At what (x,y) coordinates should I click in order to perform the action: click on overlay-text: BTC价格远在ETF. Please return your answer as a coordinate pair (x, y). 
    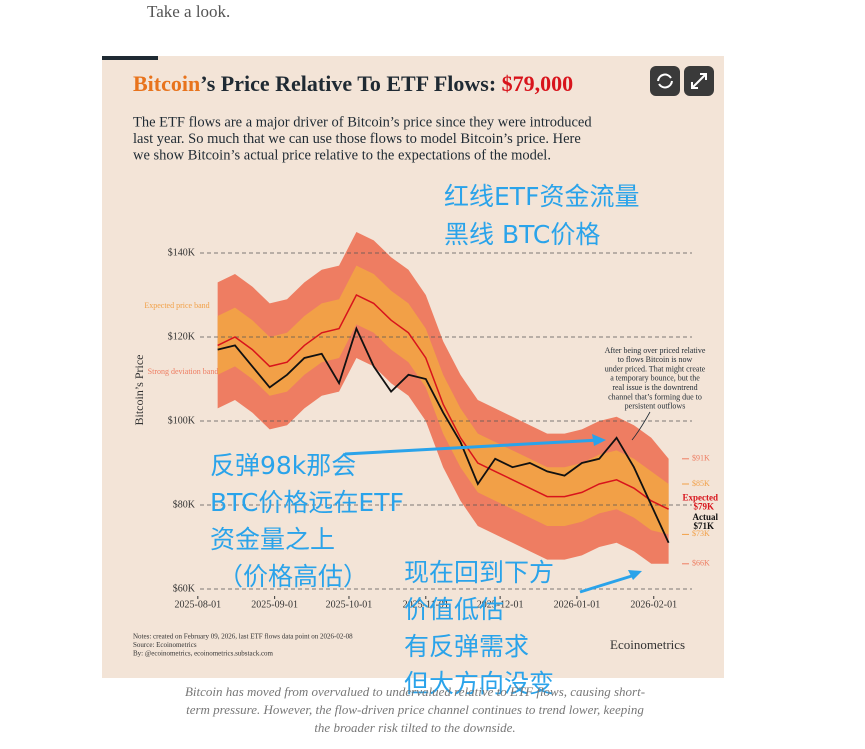
    Looking at the image, I should click on (307, 502).